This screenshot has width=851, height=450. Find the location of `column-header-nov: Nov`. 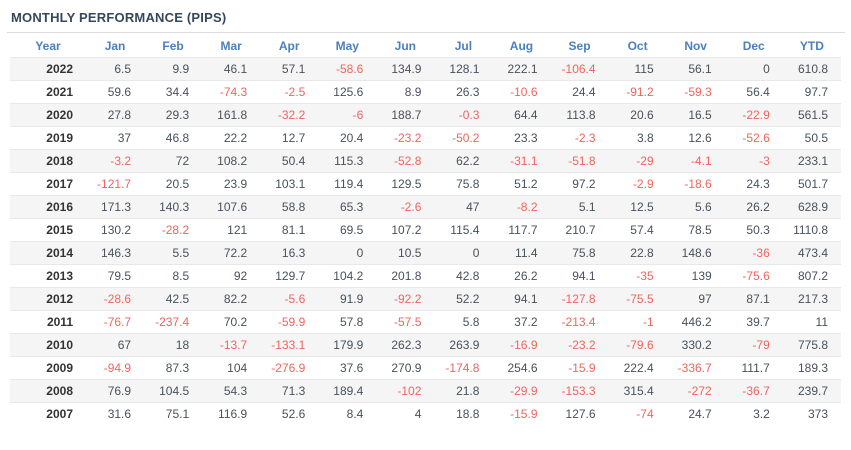

column-header-nov: Nov is located at coordinates (695, 46).